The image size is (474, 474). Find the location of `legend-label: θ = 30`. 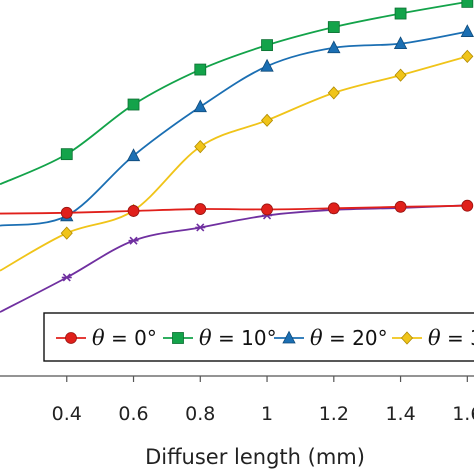

legend-label: θ = 30 is located at coordinates (451, 338).